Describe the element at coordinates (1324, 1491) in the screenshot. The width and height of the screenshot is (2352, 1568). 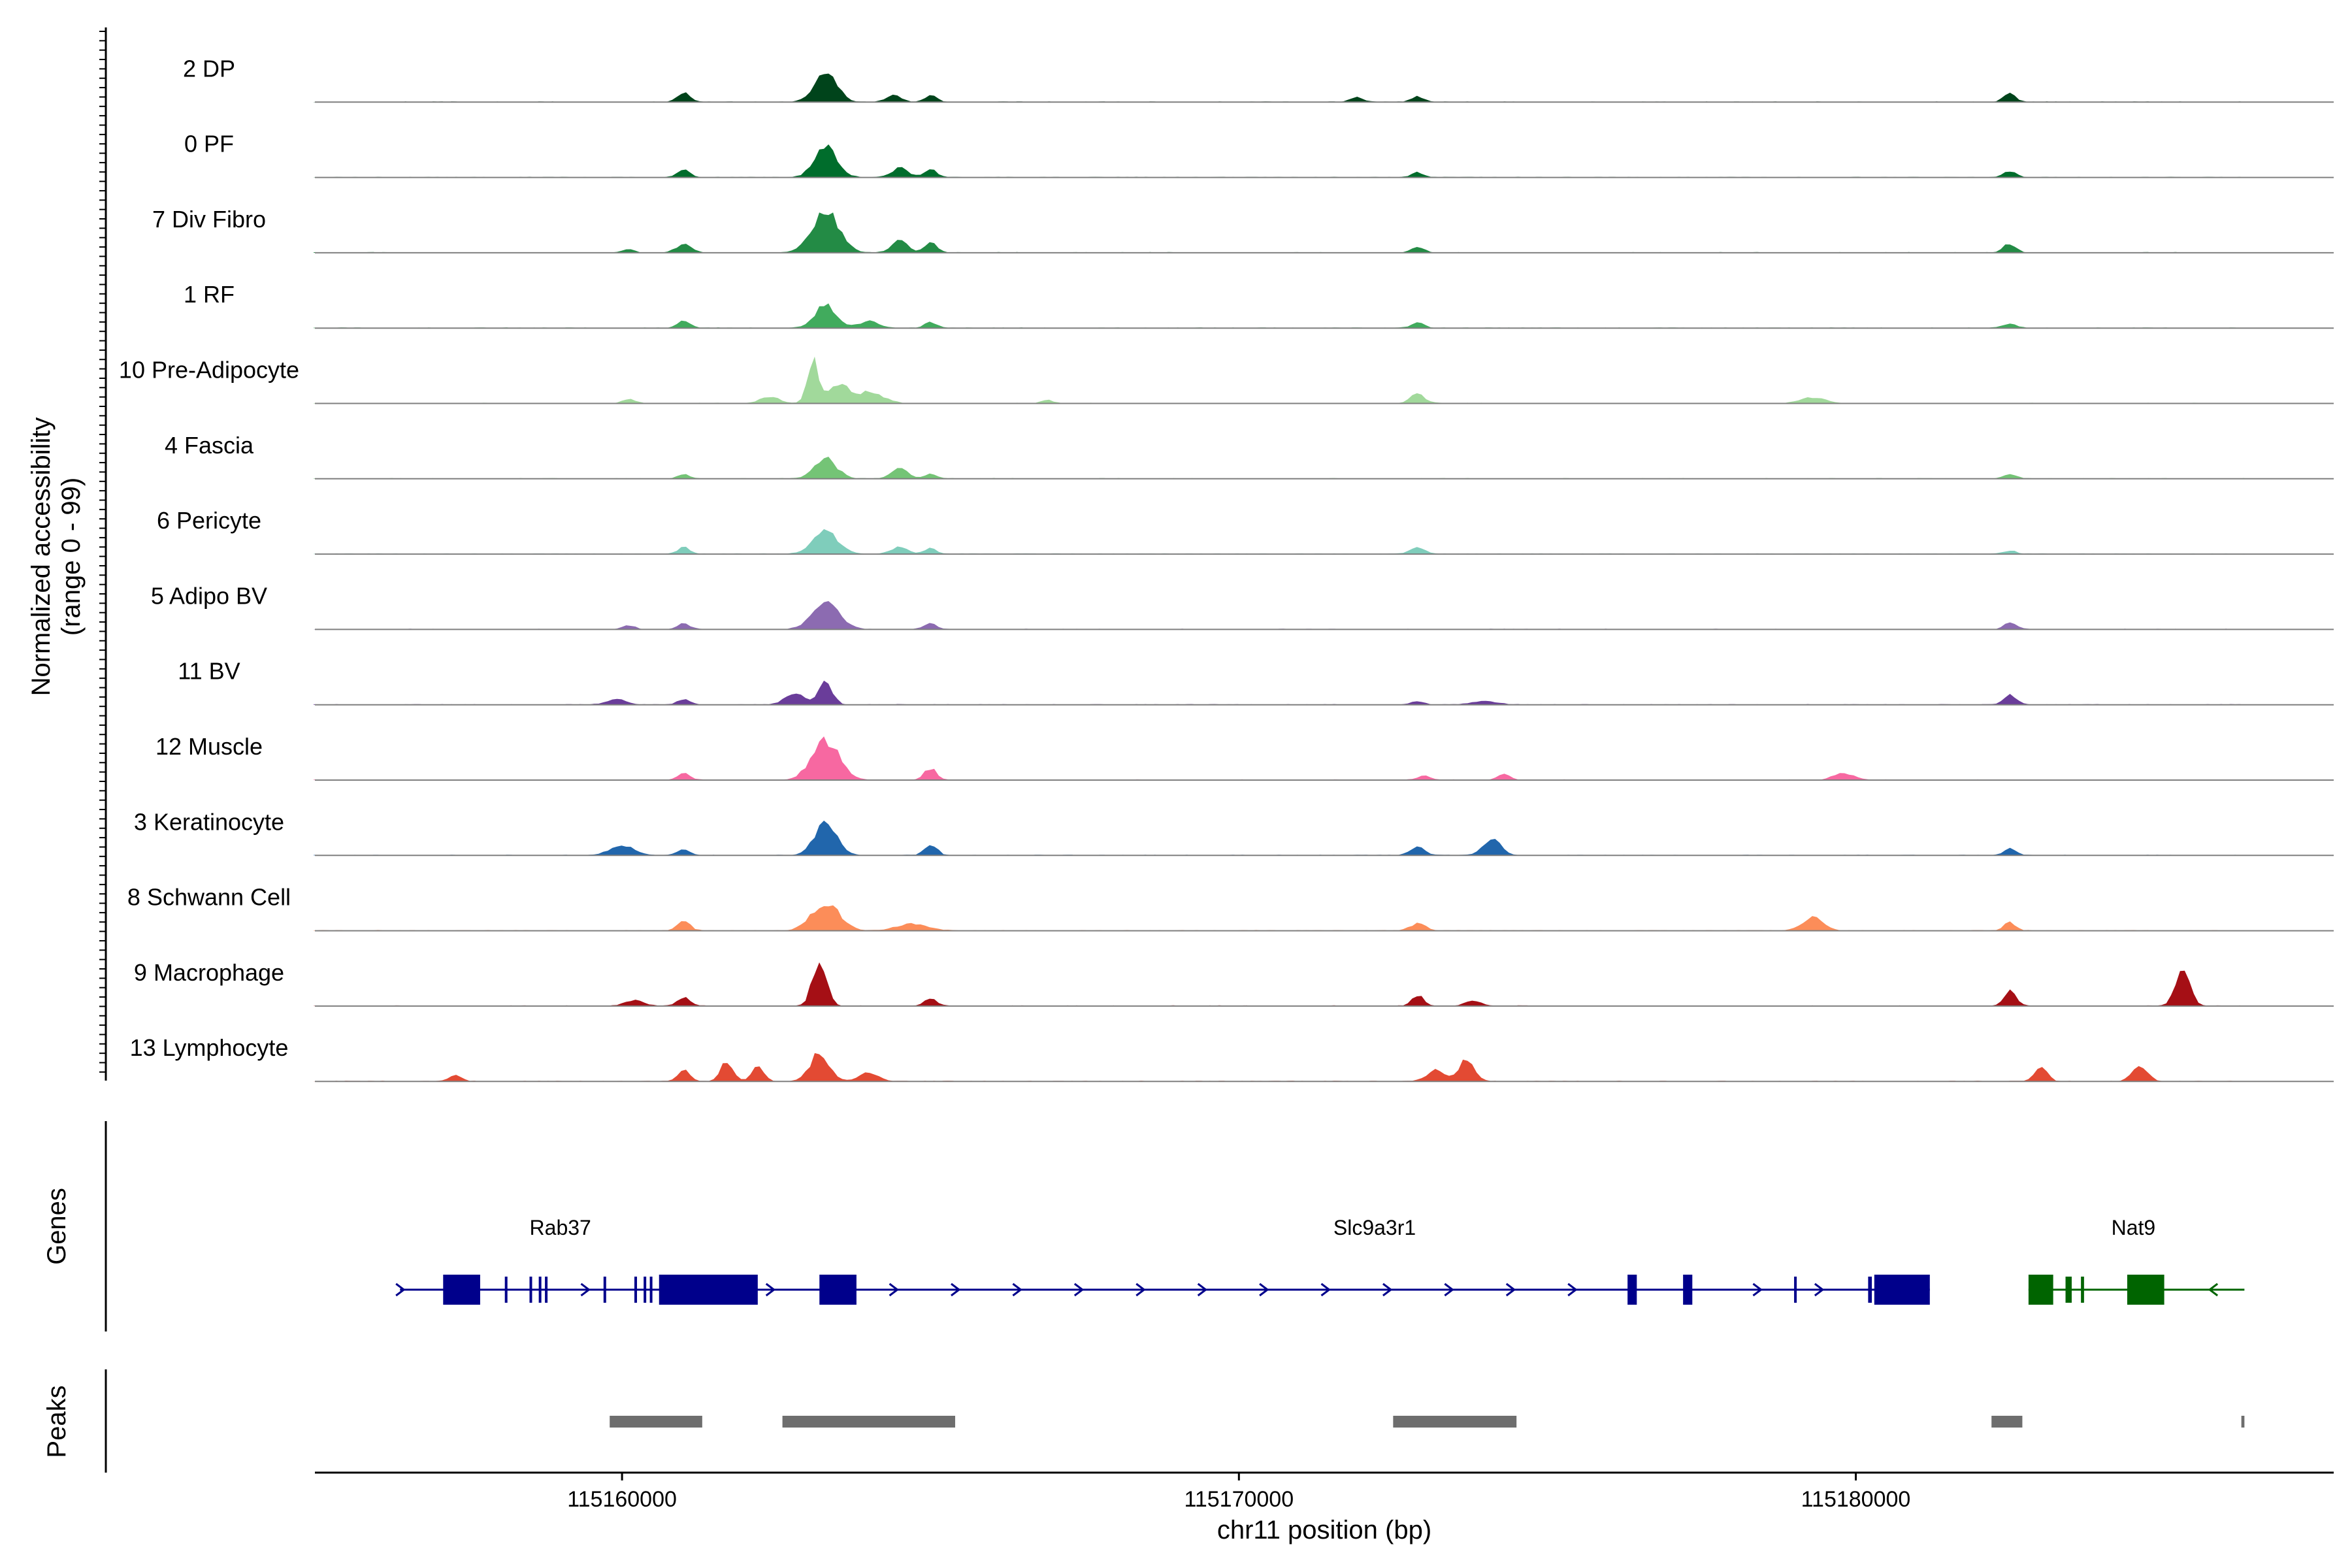
I see `x-axis: 115160000 115170000 115180000` at that location.